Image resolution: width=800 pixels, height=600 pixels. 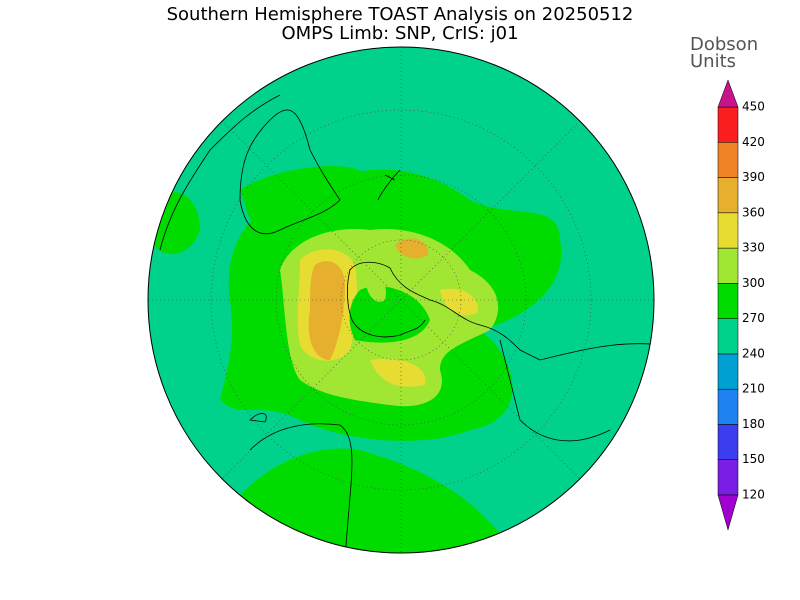 I want to click on colorbar-title: Dobson, so click(x=724, y=44).